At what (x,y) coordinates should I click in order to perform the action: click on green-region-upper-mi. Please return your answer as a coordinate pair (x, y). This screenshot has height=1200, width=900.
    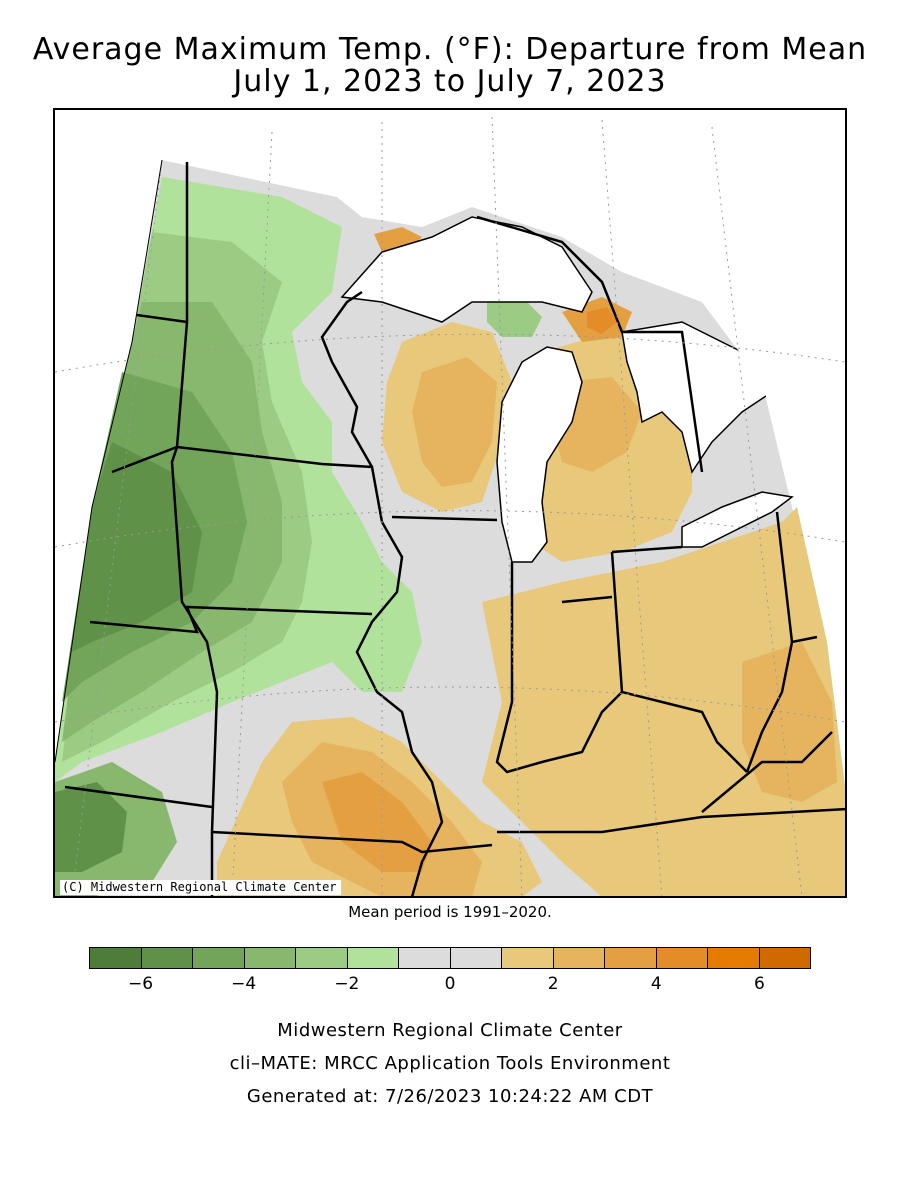
    Looking at the image, I should click on (514, 317).